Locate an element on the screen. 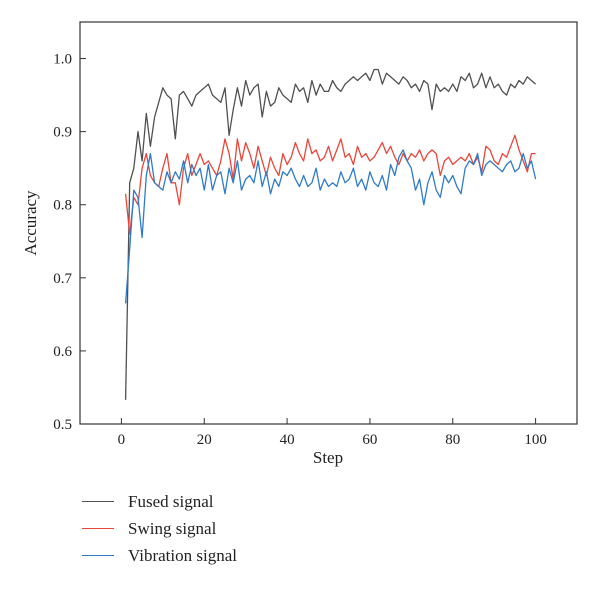 Image resolution: width=600 pixels, height=590 pixels. y-axis-title: Accuracy is located at coordinates (30, 223).